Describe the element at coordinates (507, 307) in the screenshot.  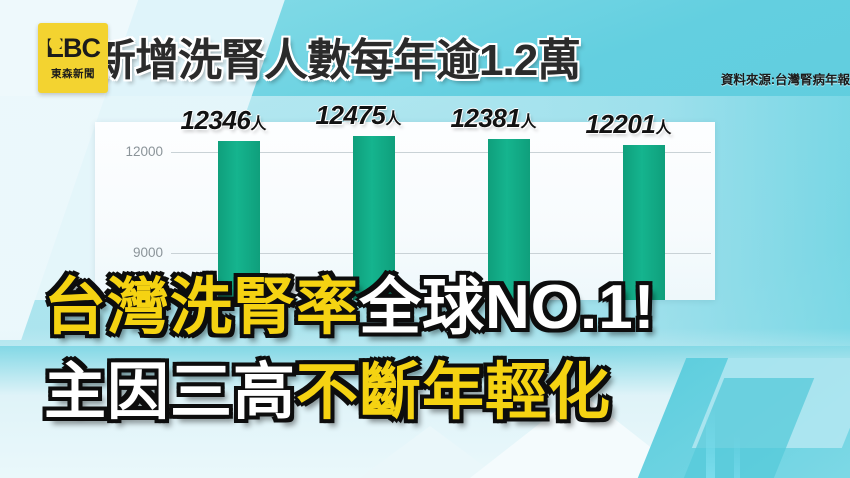
I see `subtitle-line-1-white: 全球NO.1!` at that location.